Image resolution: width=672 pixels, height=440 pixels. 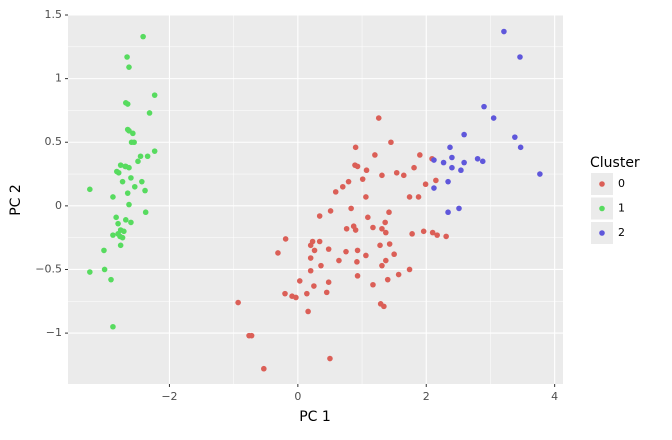 What do you see at coordinates (426, 396) in the screenshot?
I see `x-tick-label: 2` at bounding box center [426, 396].